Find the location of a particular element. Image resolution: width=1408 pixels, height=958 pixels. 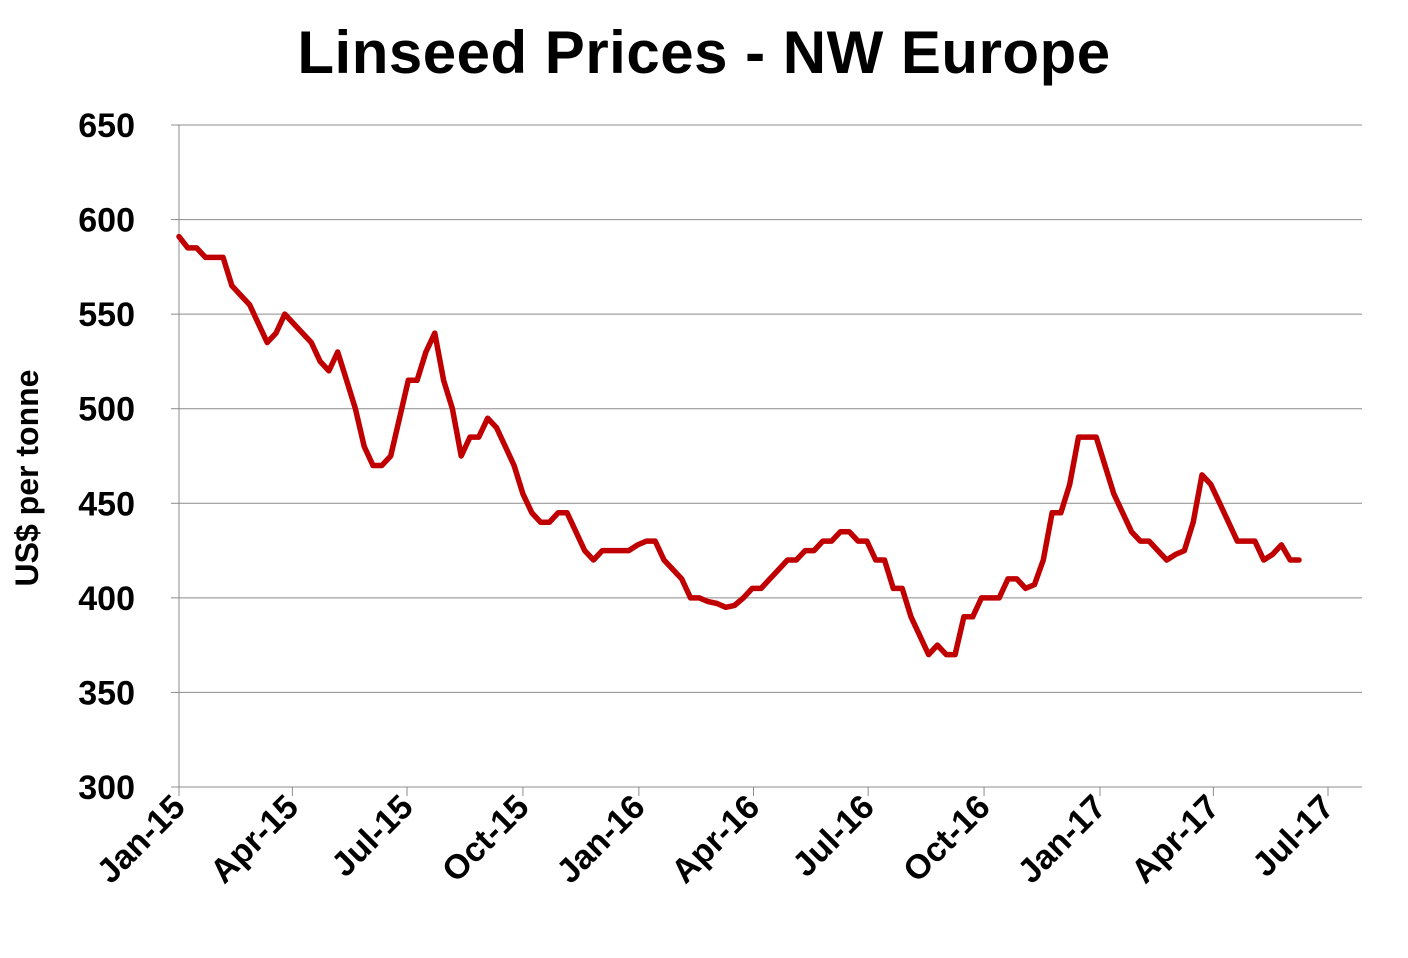

y-tick-label: 350 is located at coordinates (106, 693).